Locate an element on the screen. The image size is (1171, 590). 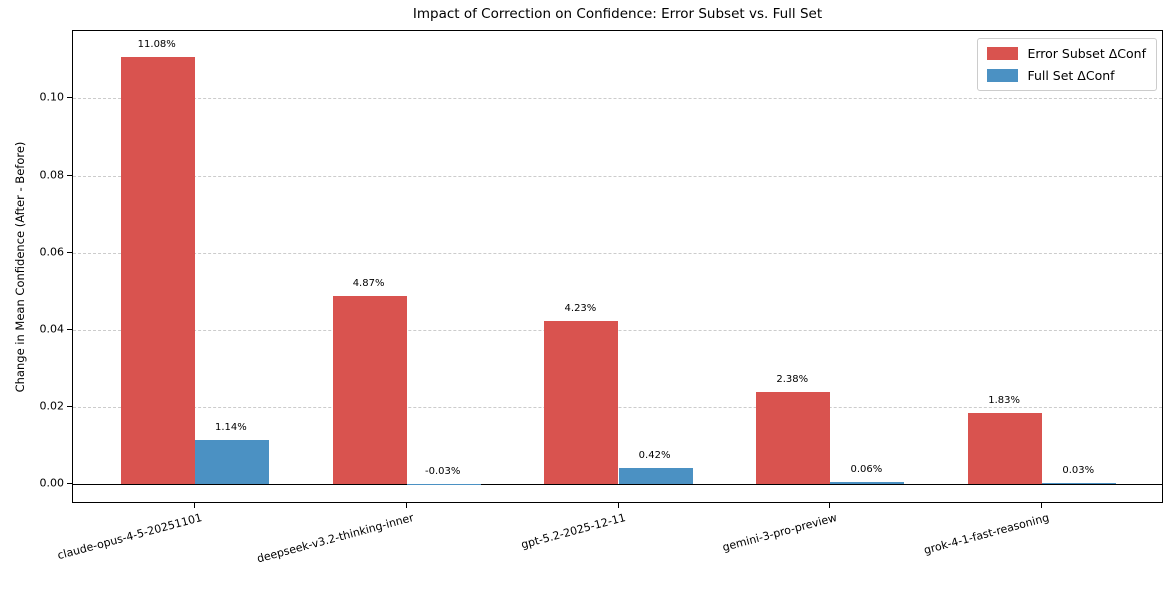
bar-value-label: 1.14% is located at coordinates (230, 428).